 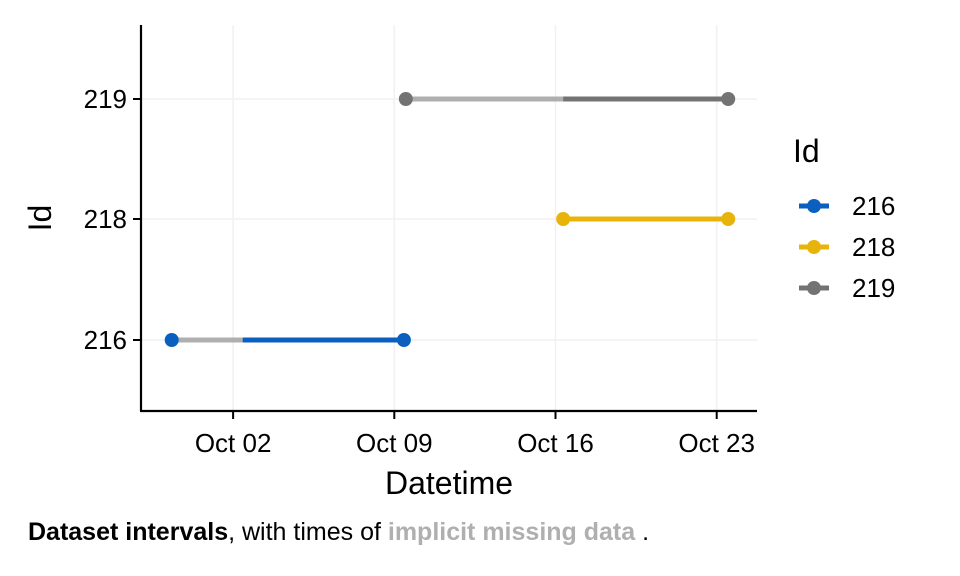 What do you see at coordinates (105, 340) in the screenshot?
I see `y-tick-label: 216` at bounding box center [105, 340].